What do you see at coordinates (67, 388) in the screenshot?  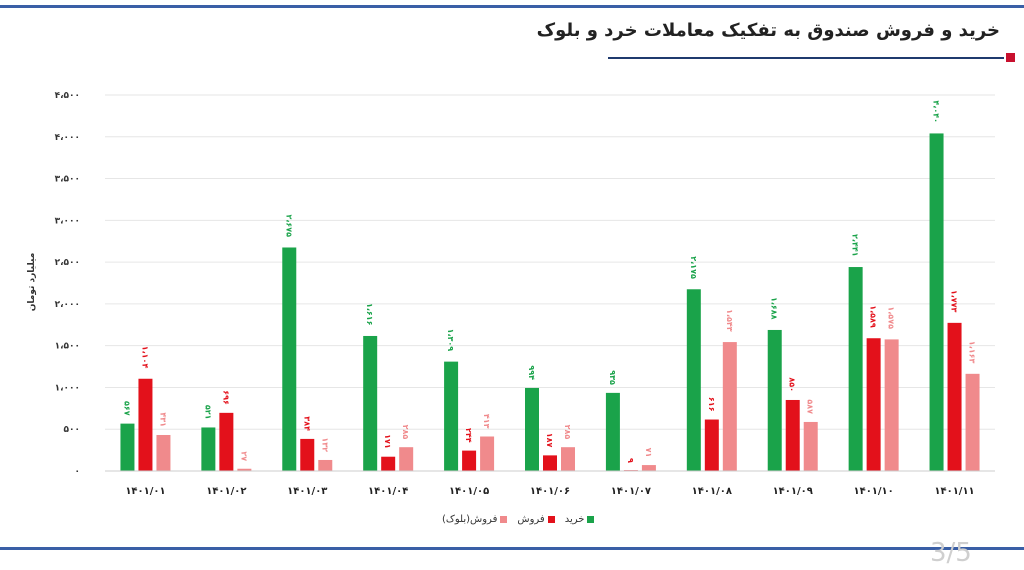 I see `y-tick-label: ۱،۰۰۰` at bounding box center [67, 388].